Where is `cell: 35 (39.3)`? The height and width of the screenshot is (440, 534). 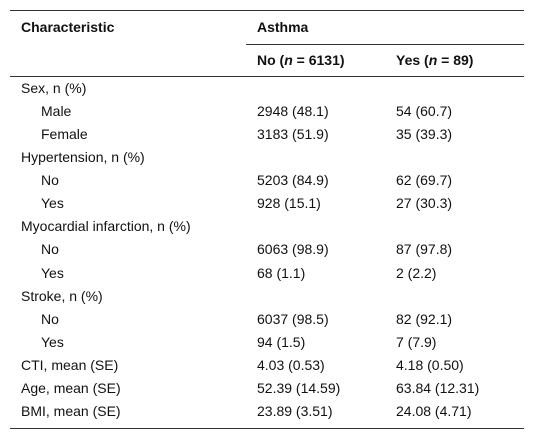 cell: 35 (39.3) is located at coordinates (424, 134).